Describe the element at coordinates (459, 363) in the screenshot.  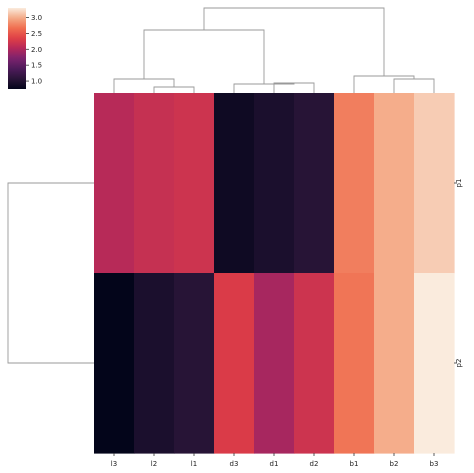
I see `y-tick-label: p2` at that location.